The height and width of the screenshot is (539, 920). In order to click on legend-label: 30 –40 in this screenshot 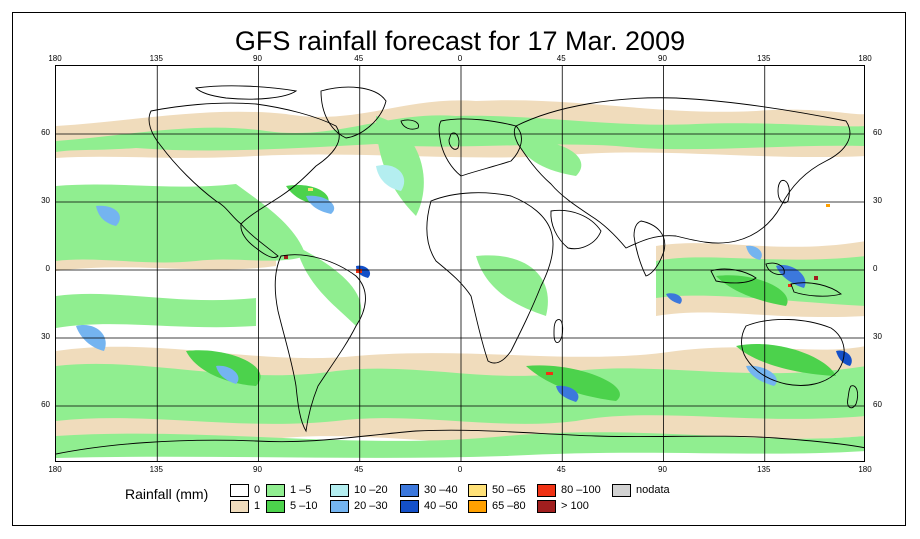, I will do `click(441, 490)`.